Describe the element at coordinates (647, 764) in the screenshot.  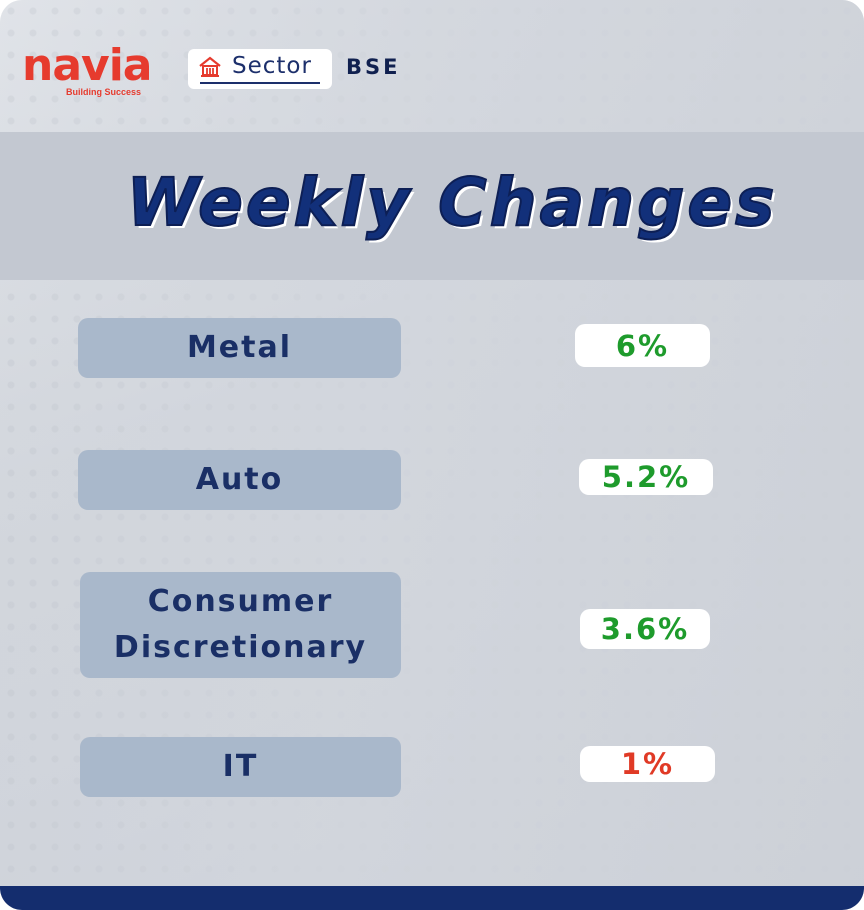
I see `sector-change-it: 1%` at that location.